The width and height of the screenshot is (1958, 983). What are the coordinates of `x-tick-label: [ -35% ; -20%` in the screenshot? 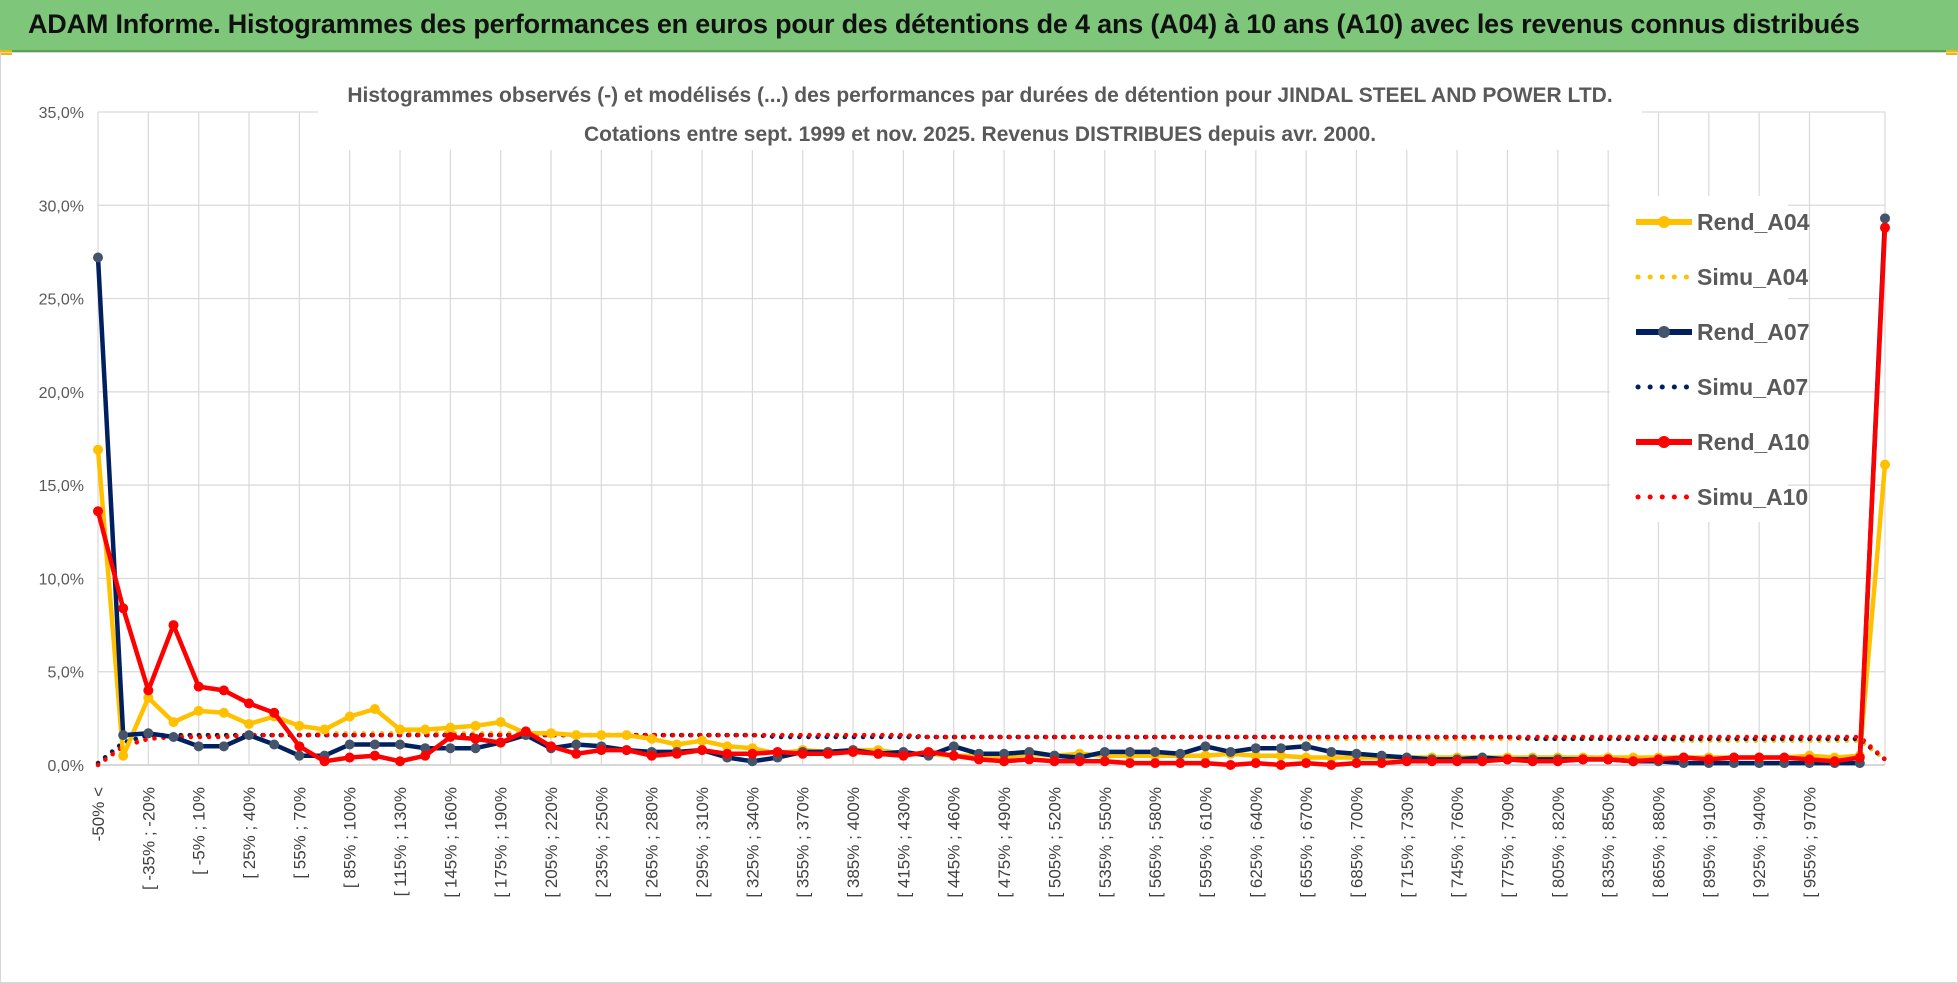 It's located at (148, 838).